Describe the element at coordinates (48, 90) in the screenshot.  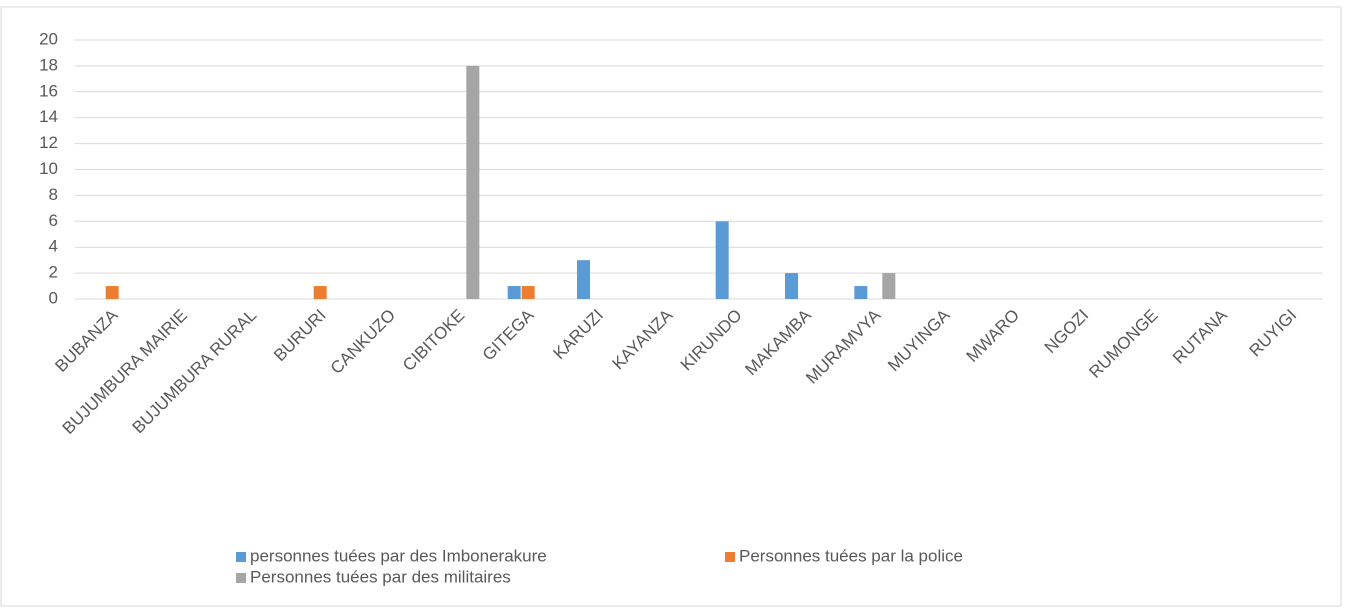
I see `y-tick-label: 16` at that location.